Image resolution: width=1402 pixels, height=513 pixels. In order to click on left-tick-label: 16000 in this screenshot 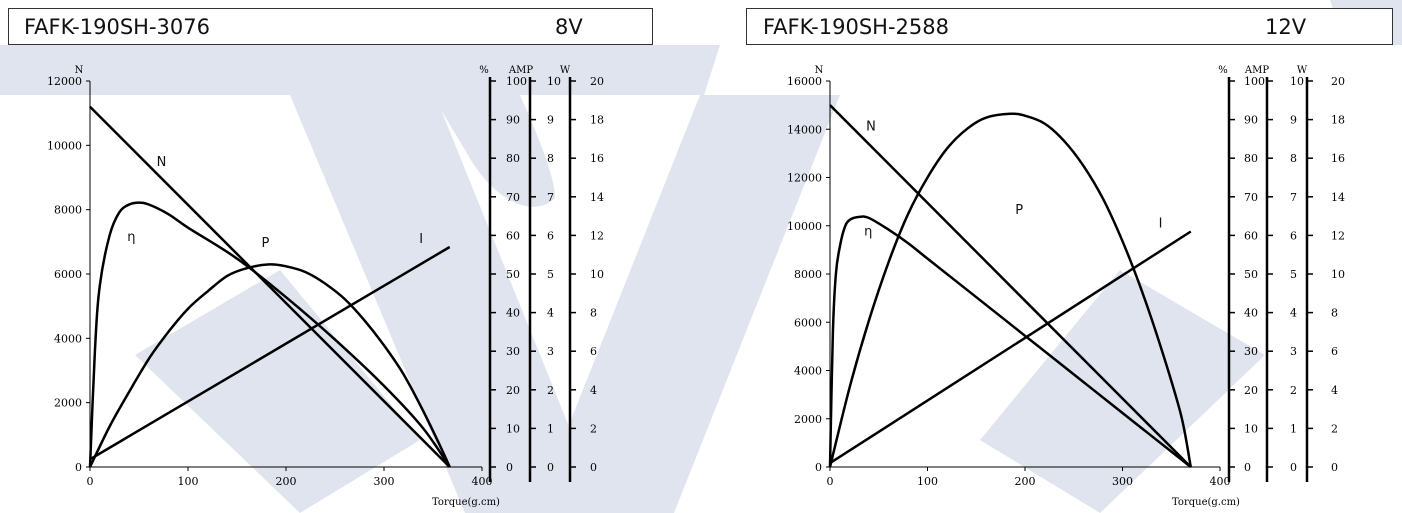, I will do `click(804, 81)`.